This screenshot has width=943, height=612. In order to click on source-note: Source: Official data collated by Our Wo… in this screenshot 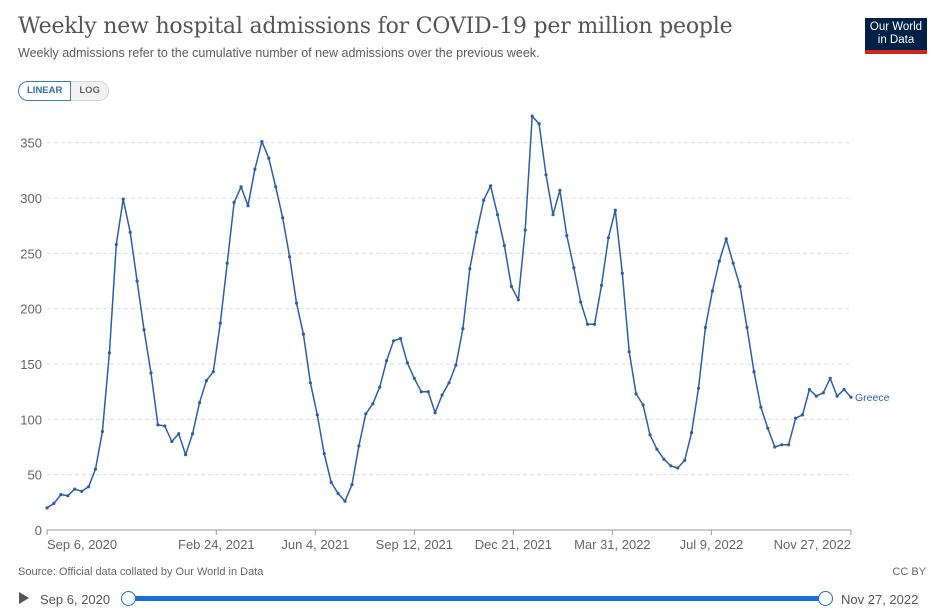, I will do `click(141, 572)`.